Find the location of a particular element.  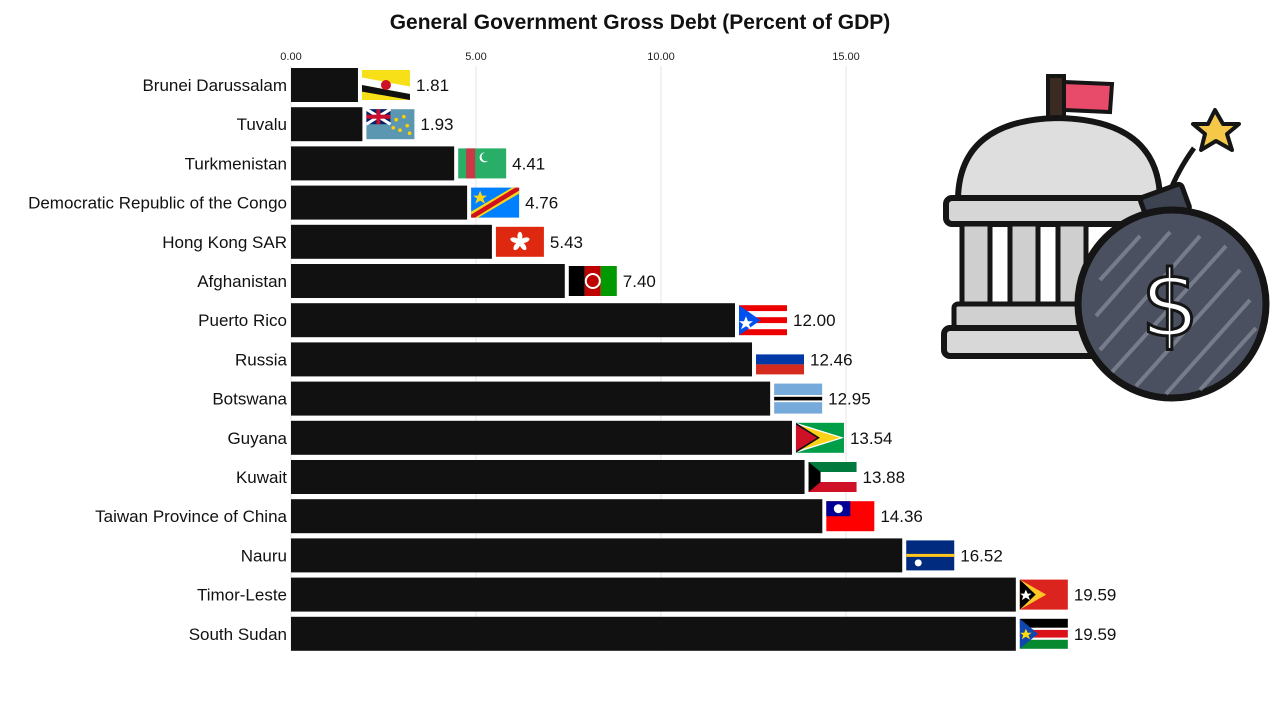

flag-bn-icon is located at coordinates (385, 85).